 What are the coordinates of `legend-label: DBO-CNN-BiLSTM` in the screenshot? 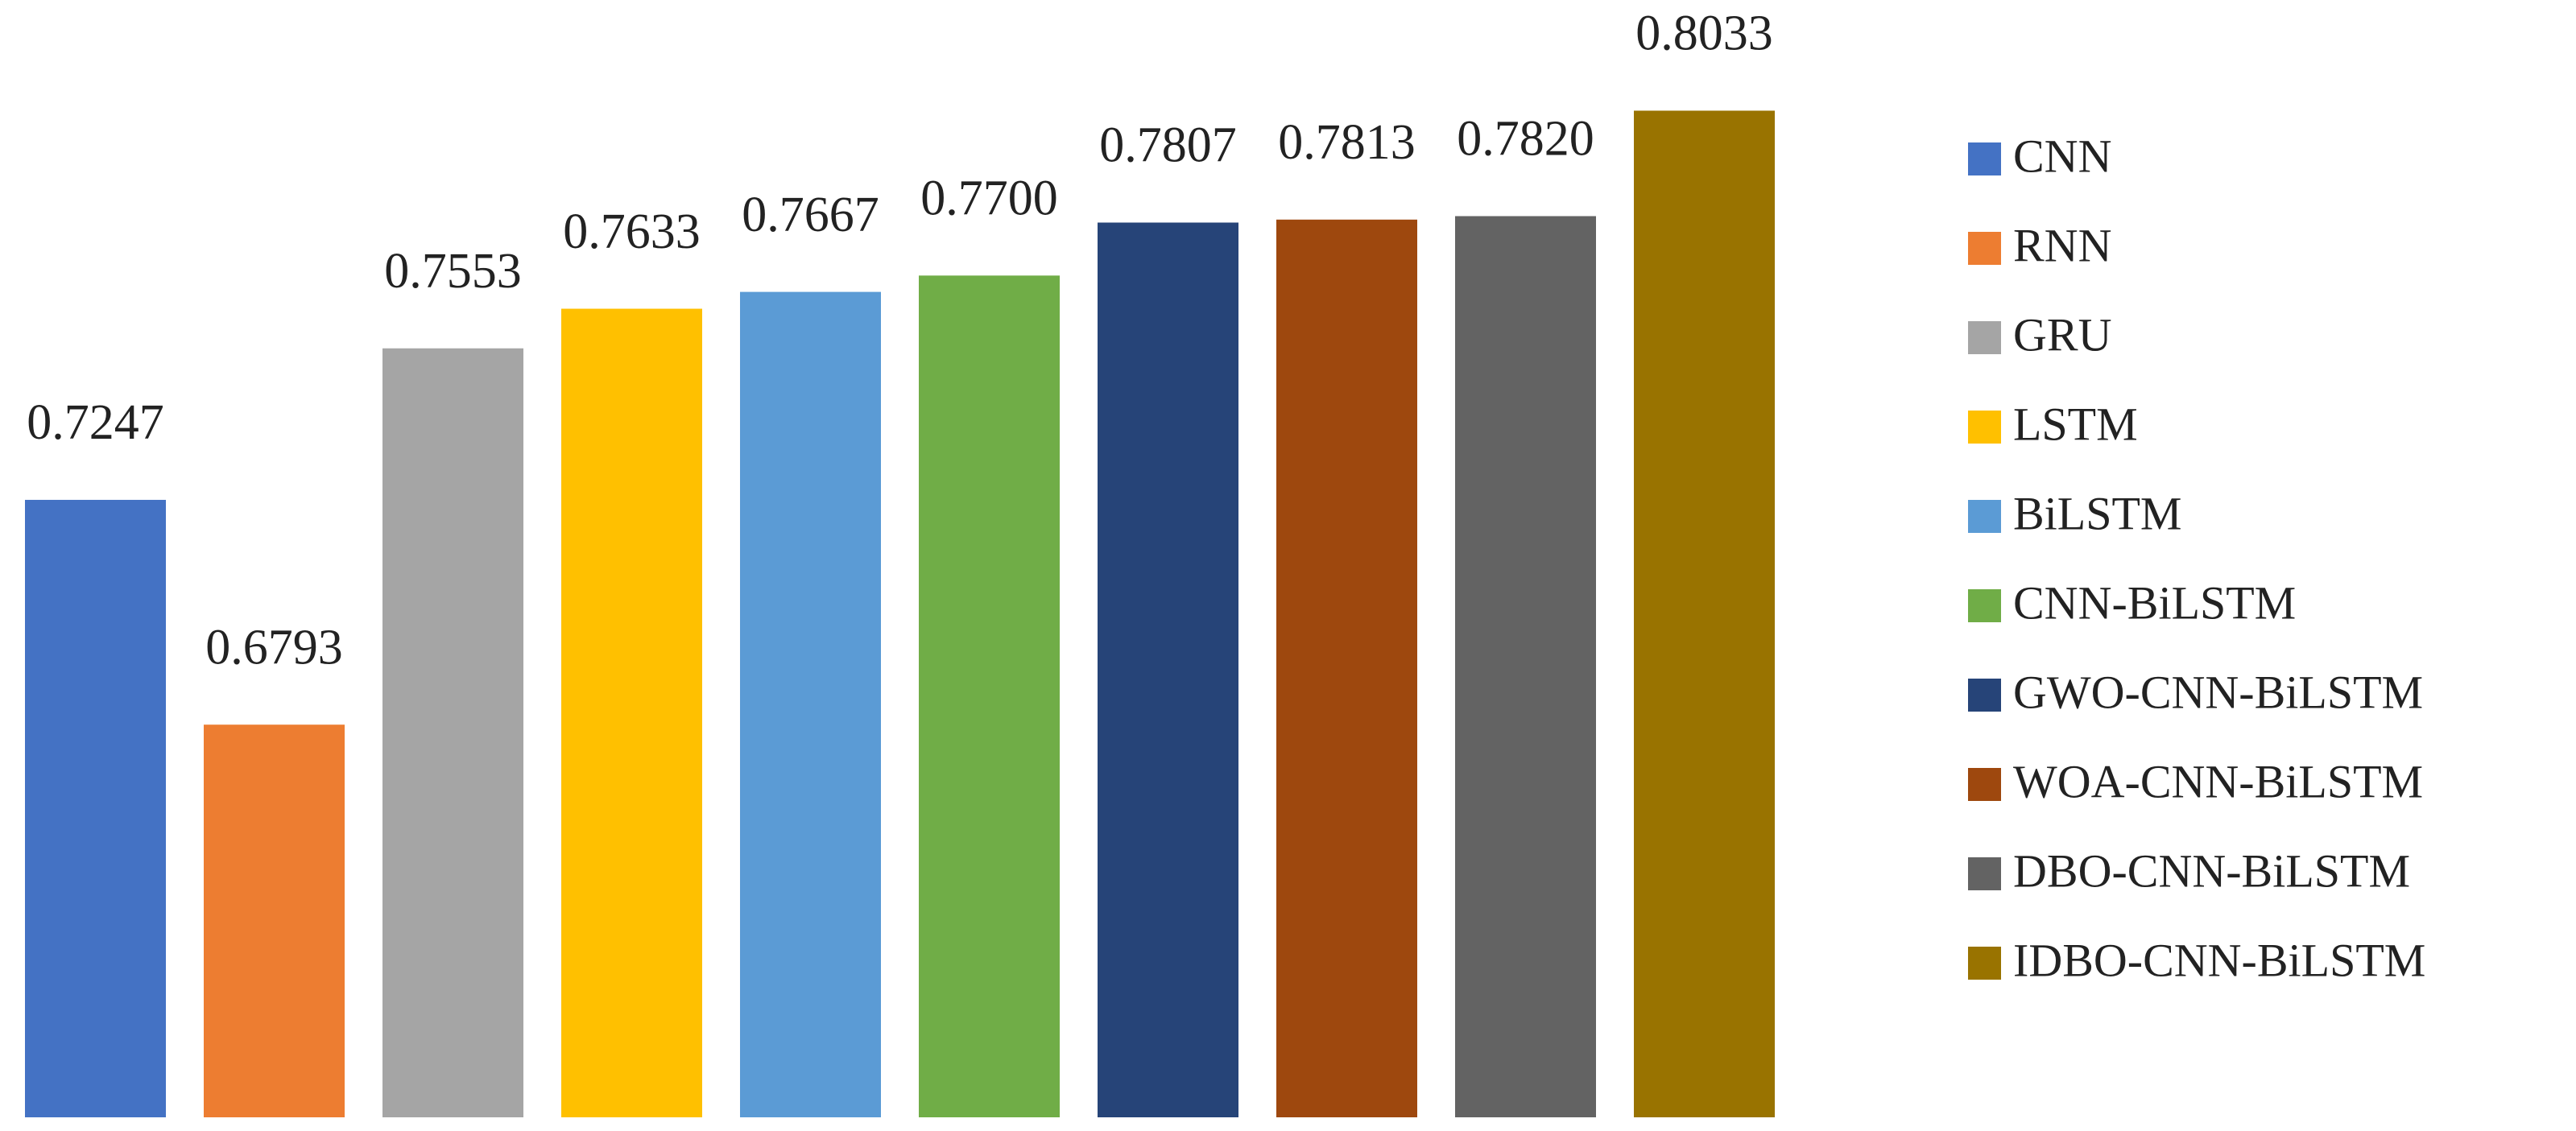 It's located at (2212, 870).